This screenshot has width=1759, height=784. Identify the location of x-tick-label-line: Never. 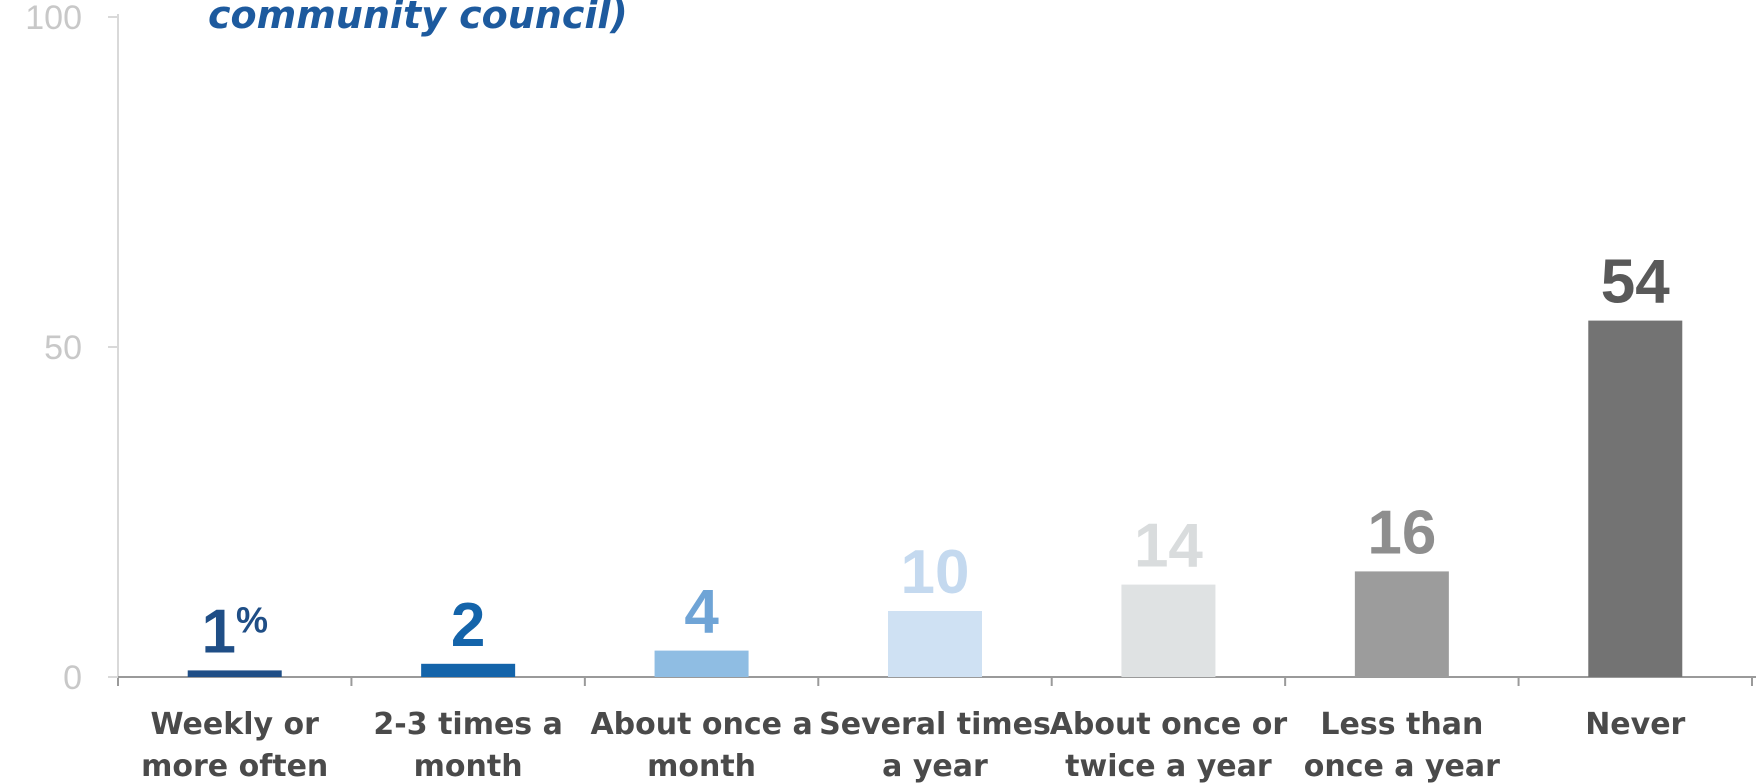
(1635, 724).